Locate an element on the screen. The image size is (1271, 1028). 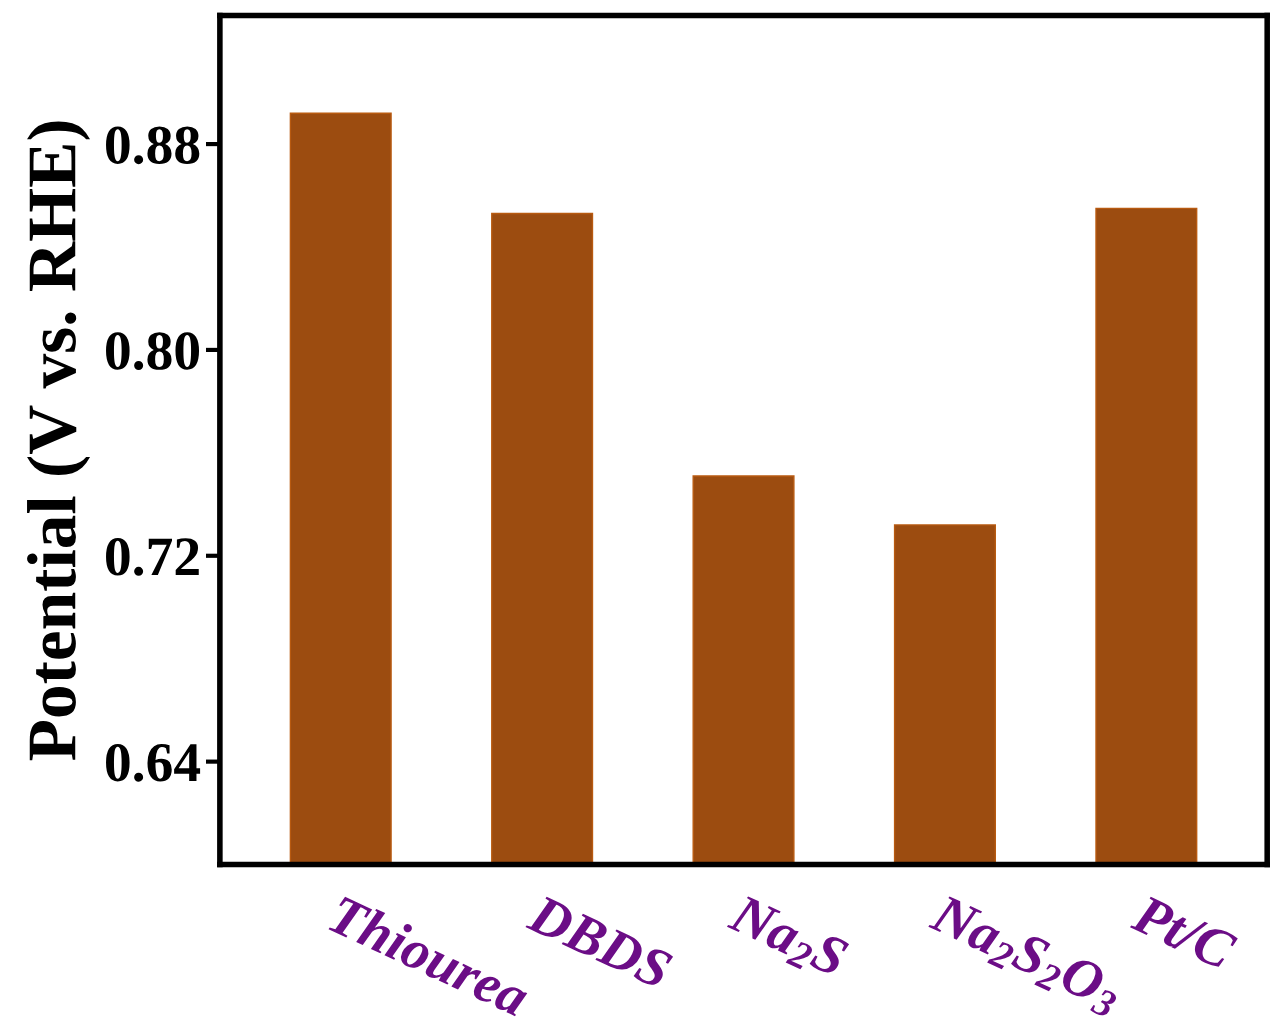
x-tick-label: Na$_{2}$S is located at coordinates (786, 938).